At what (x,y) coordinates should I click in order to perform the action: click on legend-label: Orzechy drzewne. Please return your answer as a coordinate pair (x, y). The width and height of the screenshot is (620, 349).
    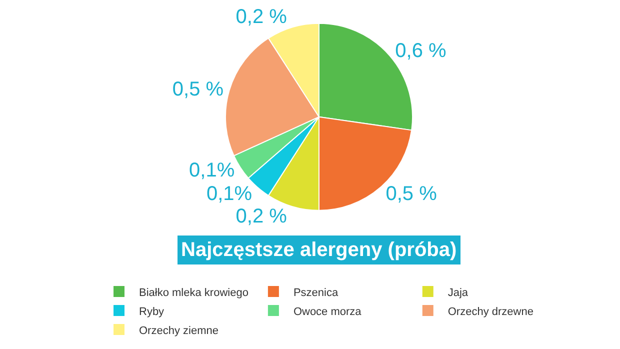
    Looking at the image, I should click on (491, 312).